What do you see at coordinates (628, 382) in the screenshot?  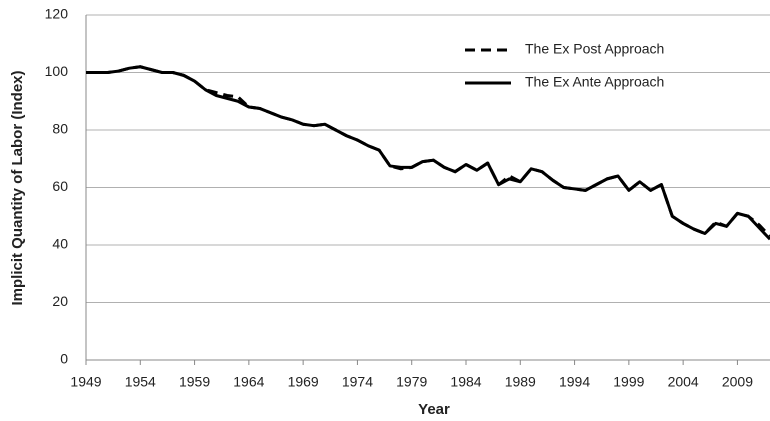 I see `x-tick-label: 1999` at bounding box center [628, 382].